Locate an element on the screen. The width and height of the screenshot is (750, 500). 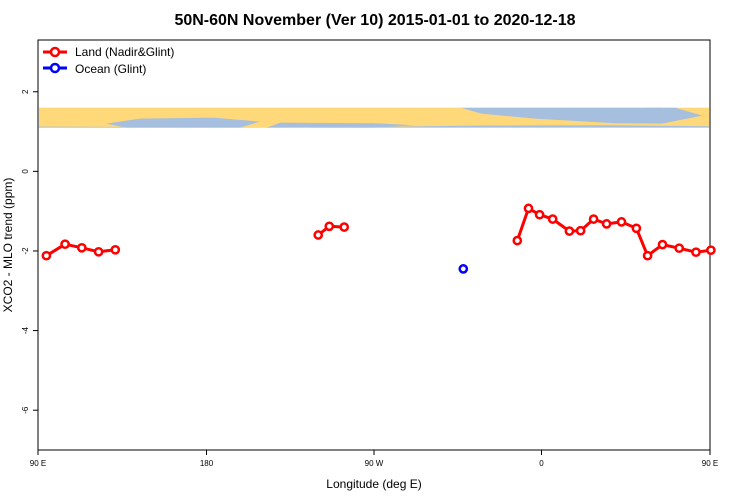
y-axis-label: XCO2 - MLO trend (ppm) is located at coordinates (8, 245).